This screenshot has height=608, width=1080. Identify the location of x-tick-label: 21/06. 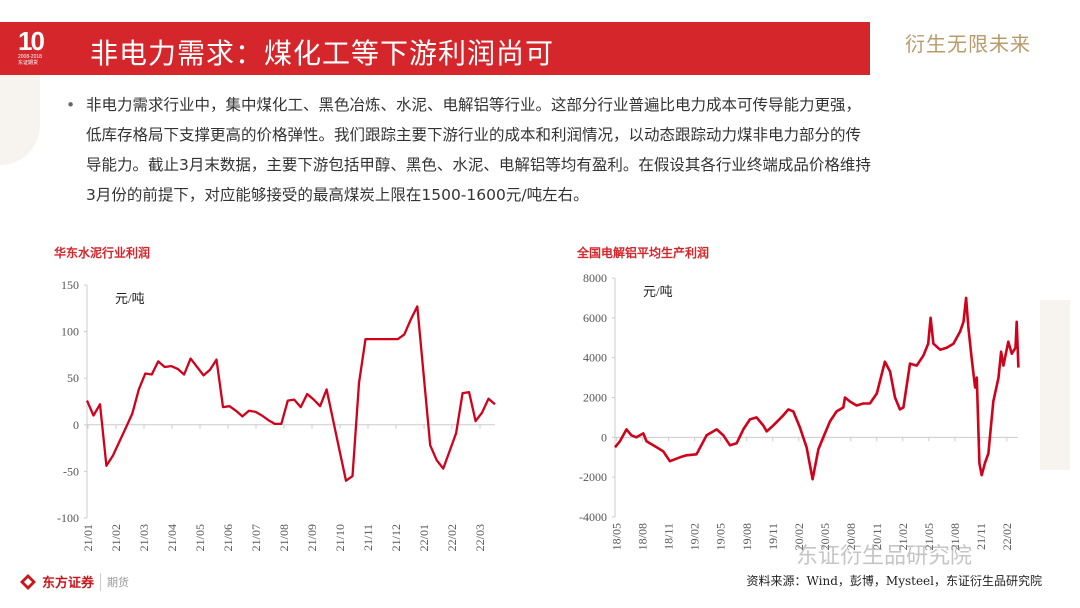
(228, 537).